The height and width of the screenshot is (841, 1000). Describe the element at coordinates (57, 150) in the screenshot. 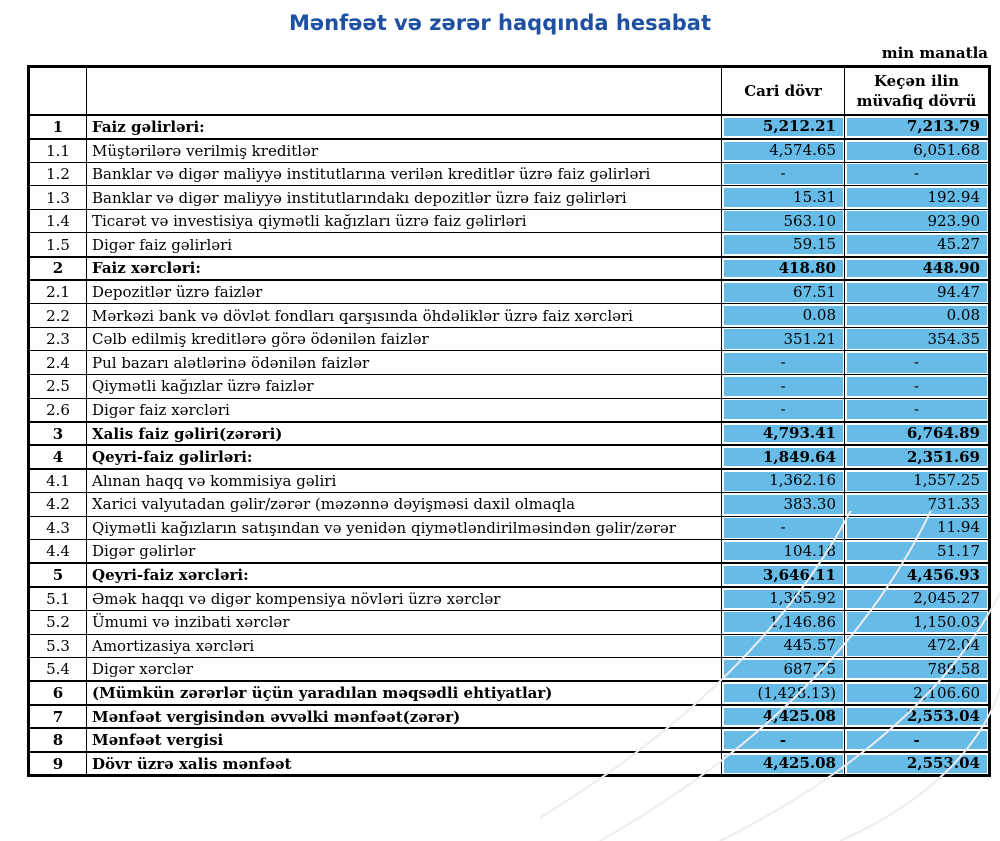

I see `row-number: 1.1` at that location.